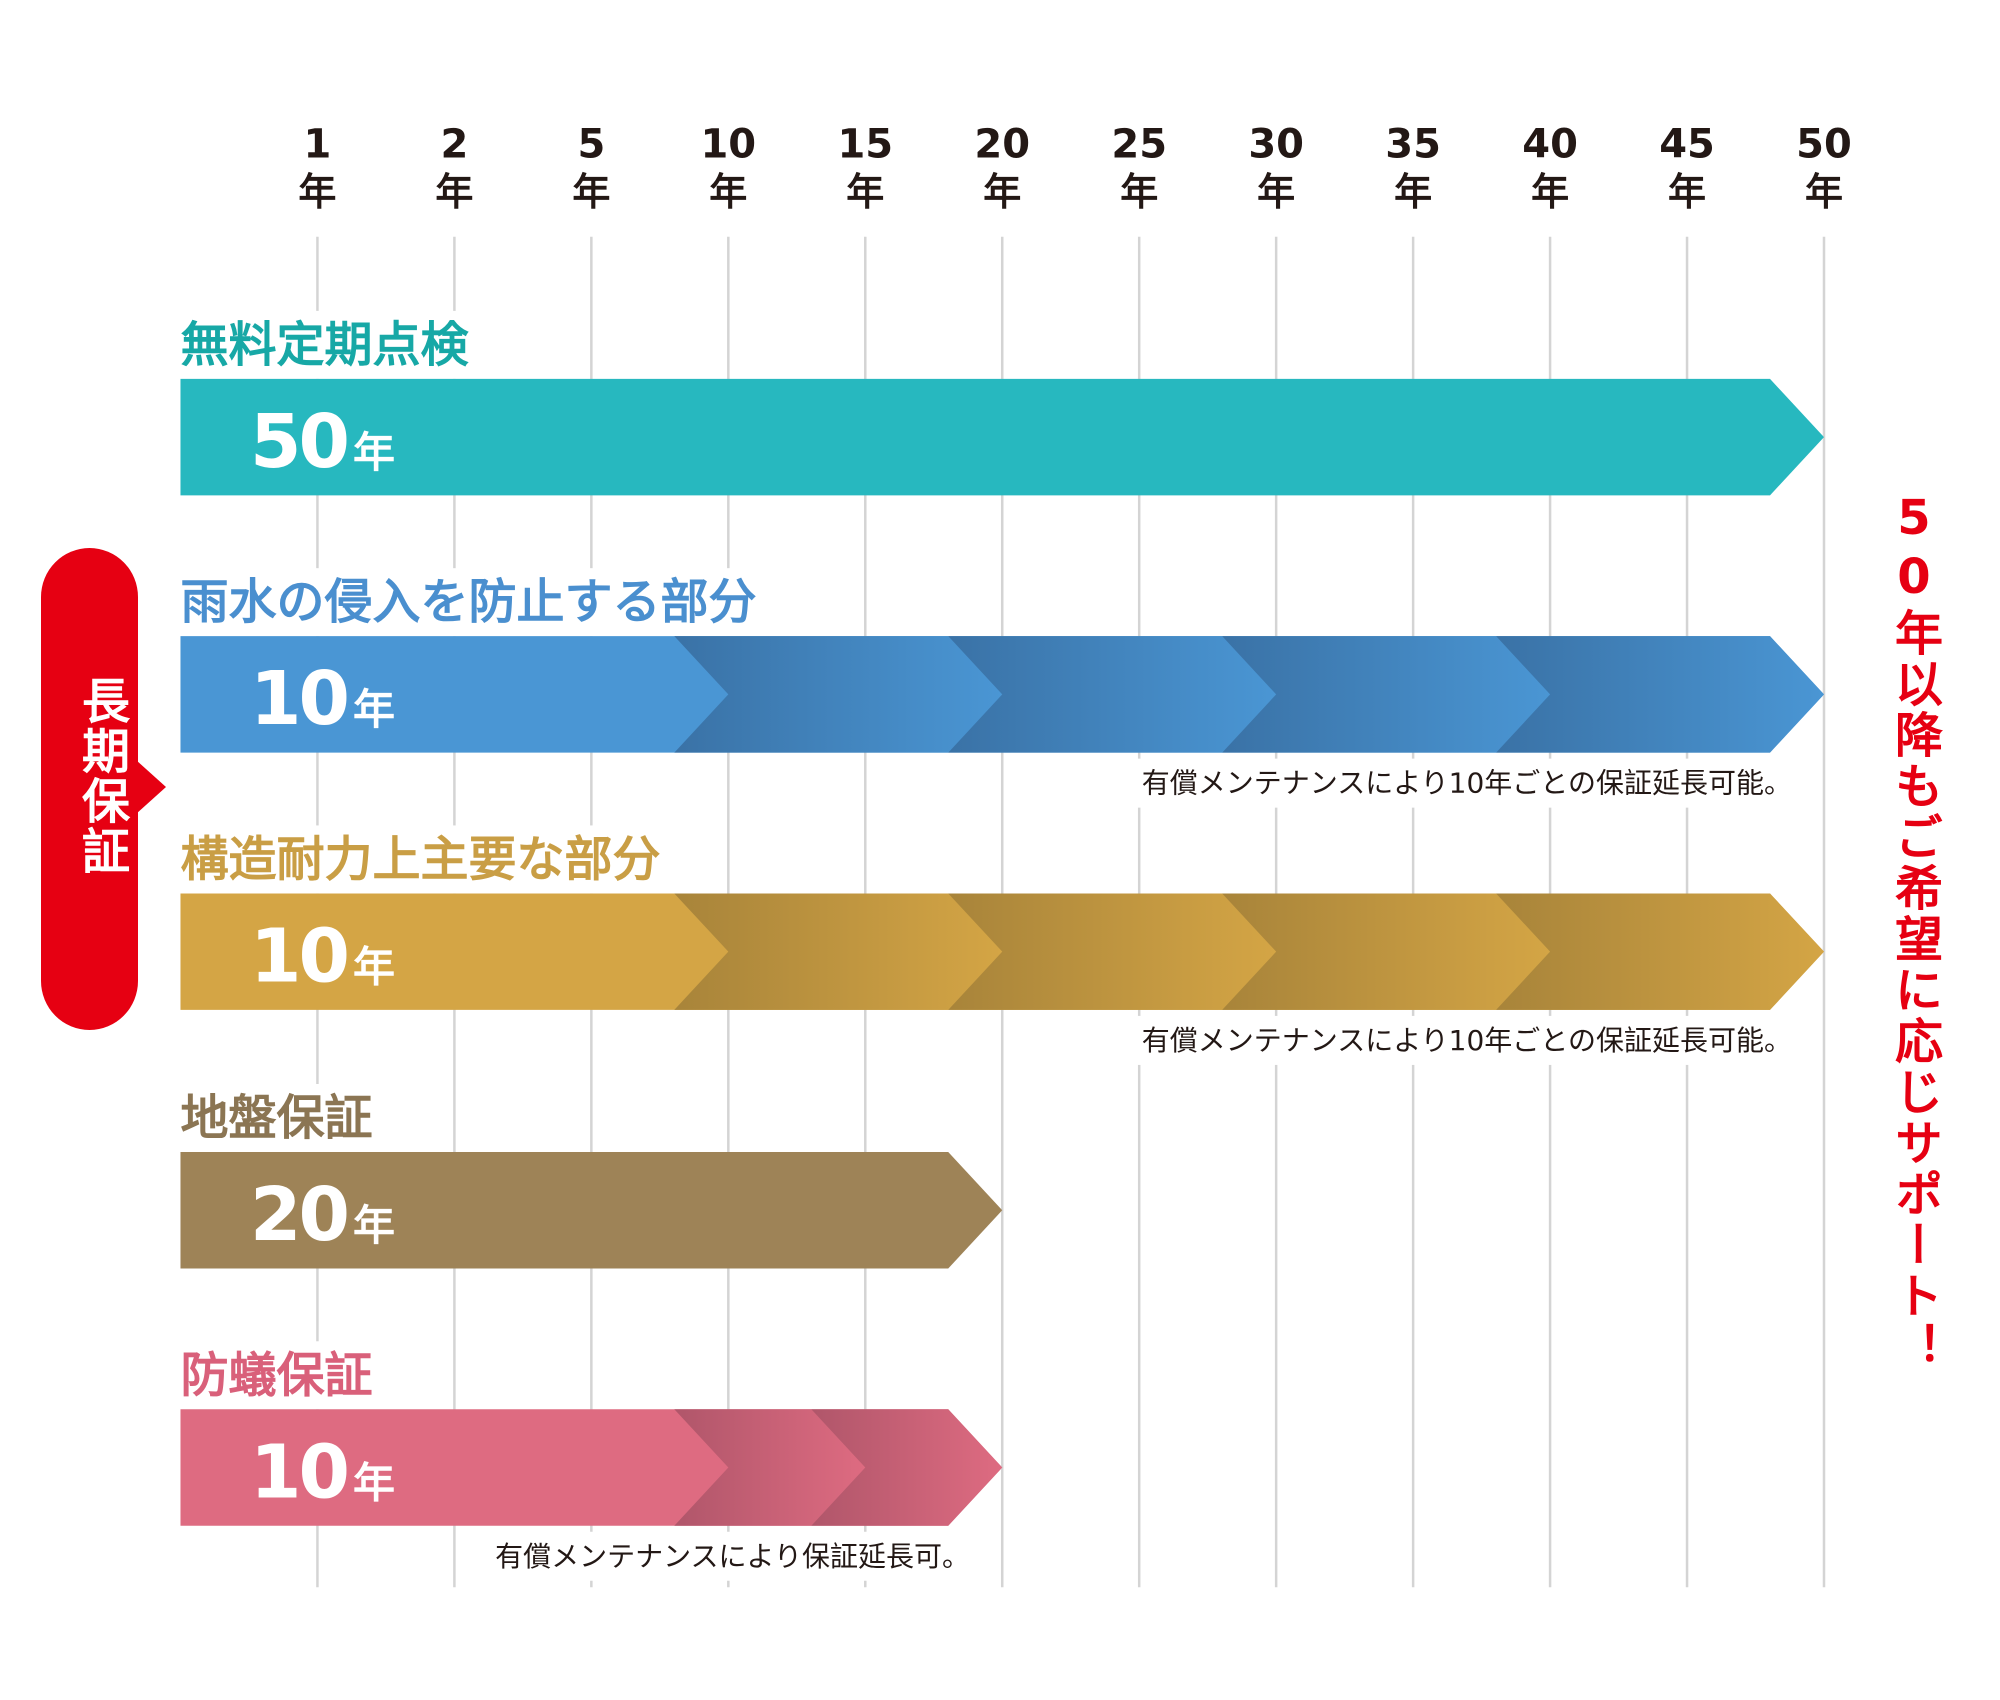 This screenshot has width=2000, height=1700. I want to click on axis-number: 15, so click(865, 144).